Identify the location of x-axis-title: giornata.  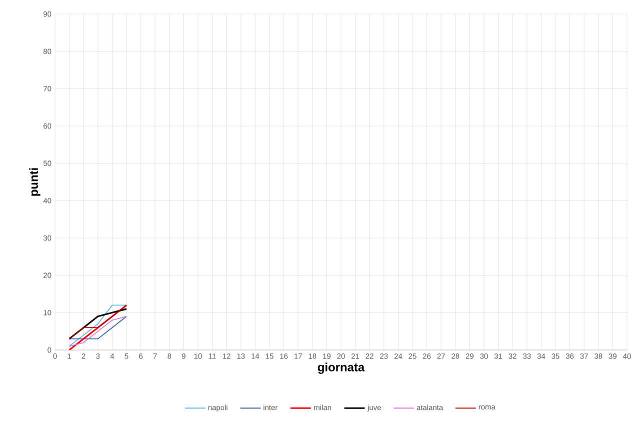
(341, 368).